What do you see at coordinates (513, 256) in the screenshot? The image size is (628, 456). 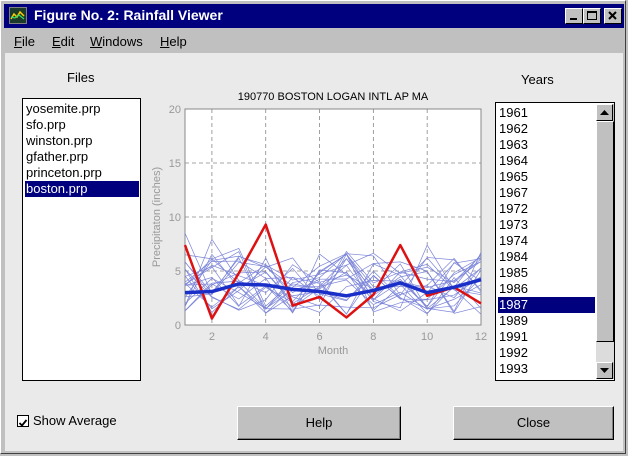 I see `year-item: 1984` at bounding box center [513, 256].